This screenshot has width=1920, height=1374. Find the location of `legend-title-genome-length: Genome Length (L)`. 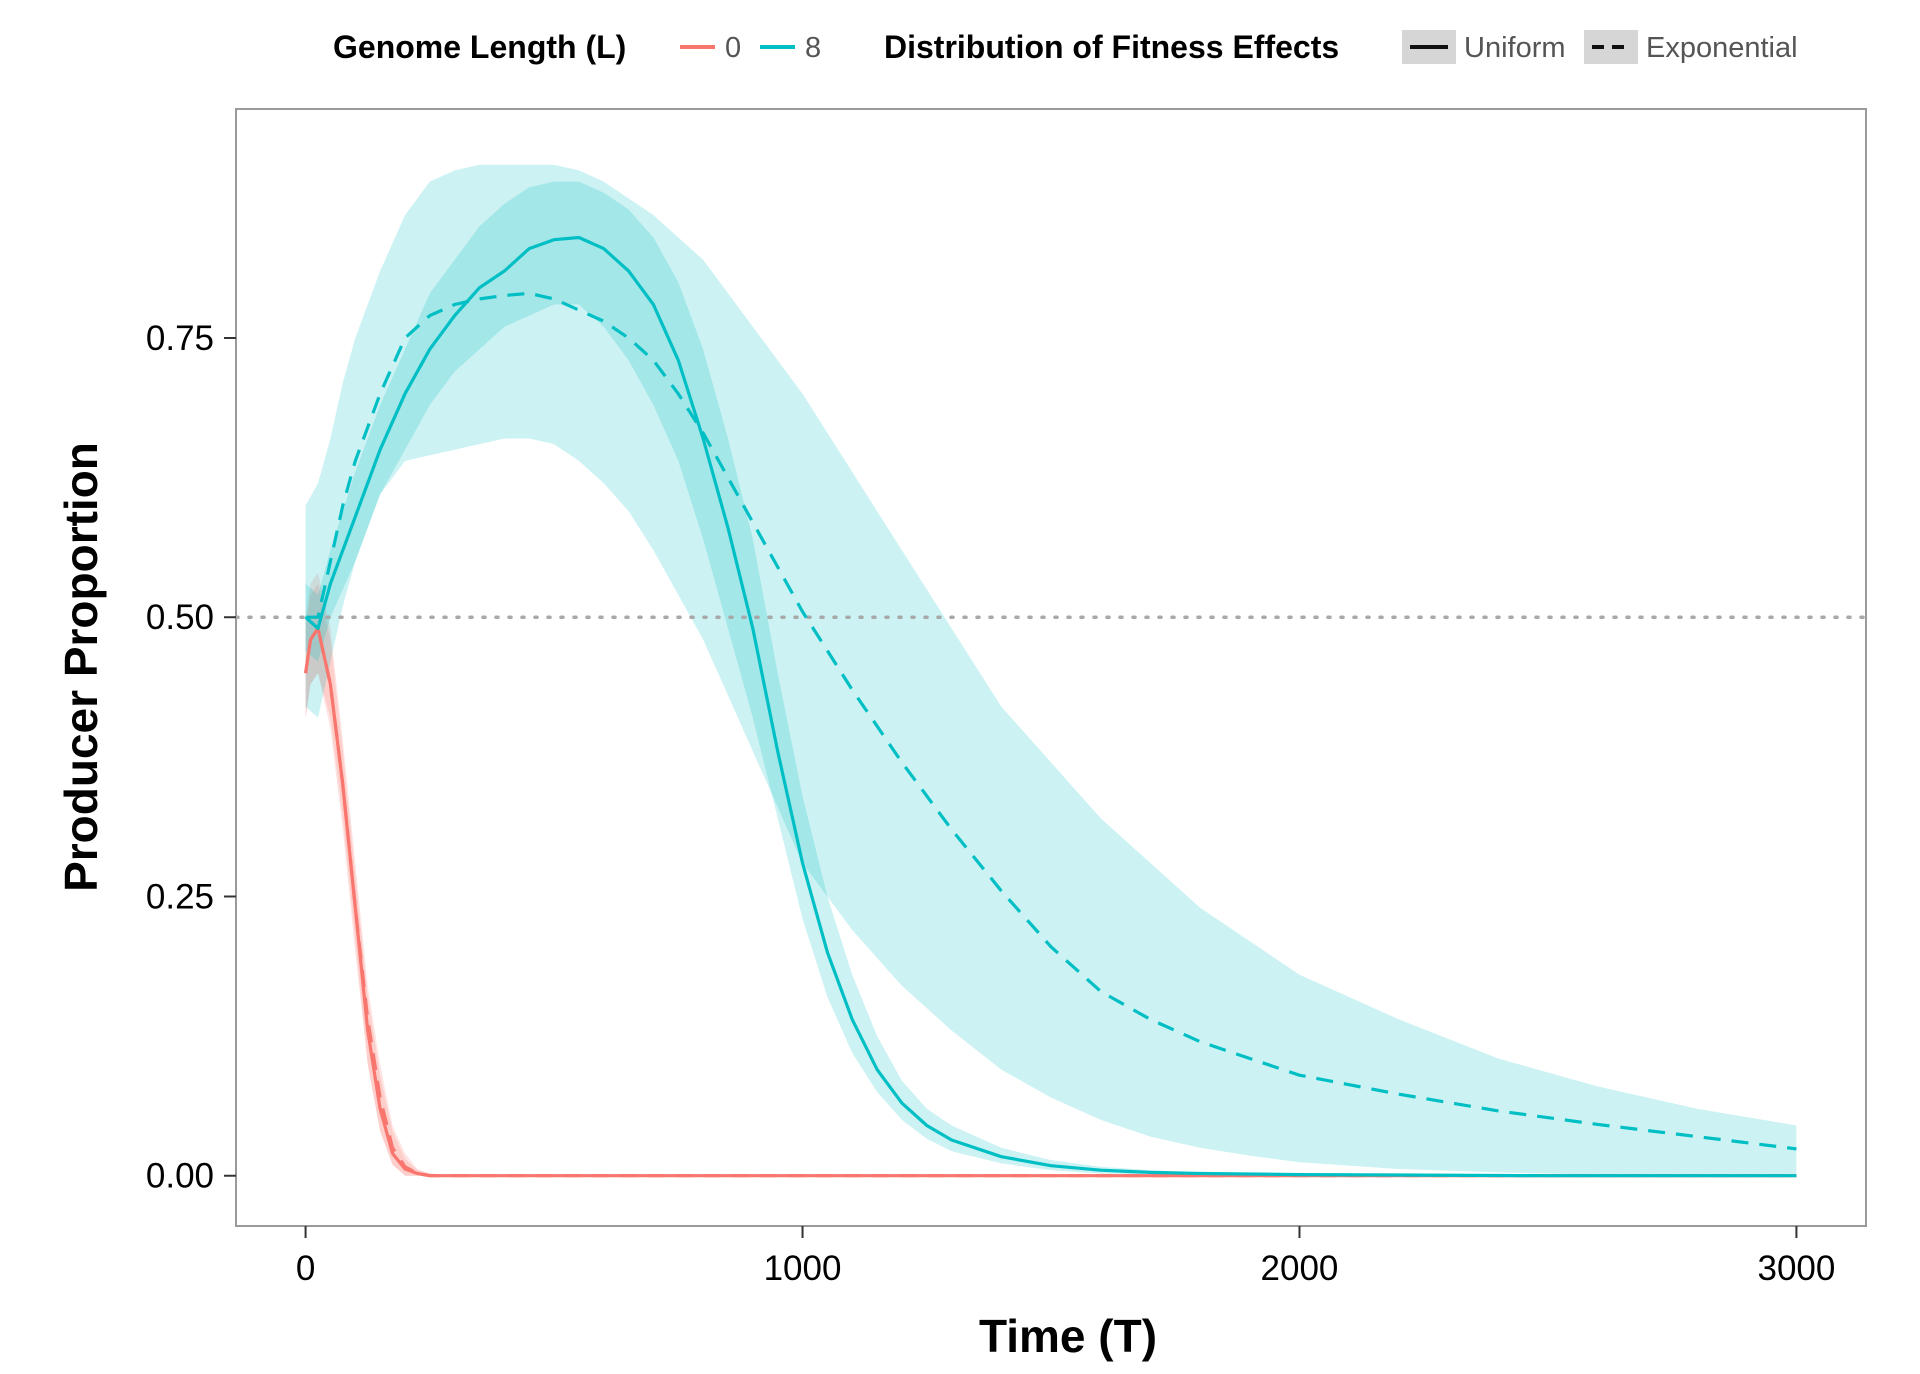

legend-title-genome-length: Genome Length (L) is located at coordinates (479, 47).